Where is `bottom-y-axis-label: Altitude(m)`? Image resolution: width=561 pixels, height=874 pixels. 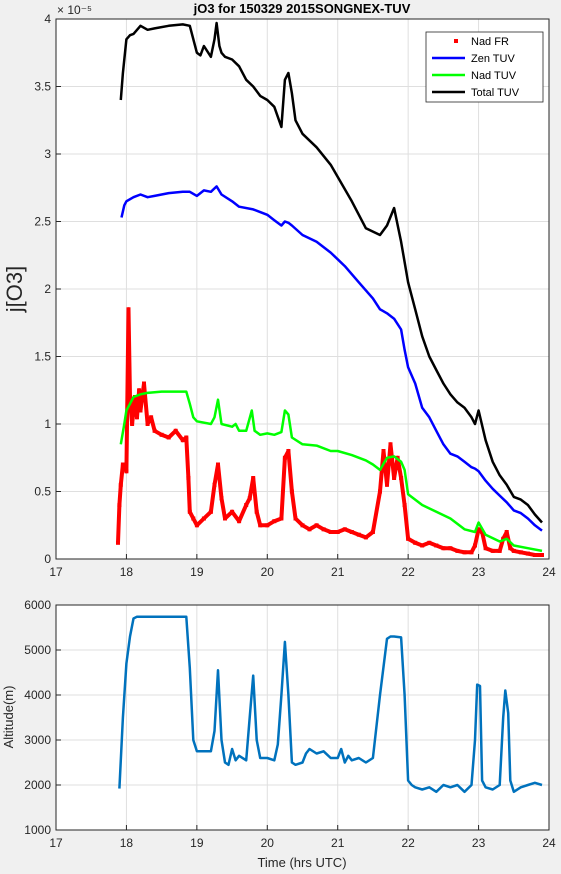 bottom-y-axis-label: Altitude(m) is located at coordinates (8, 717).